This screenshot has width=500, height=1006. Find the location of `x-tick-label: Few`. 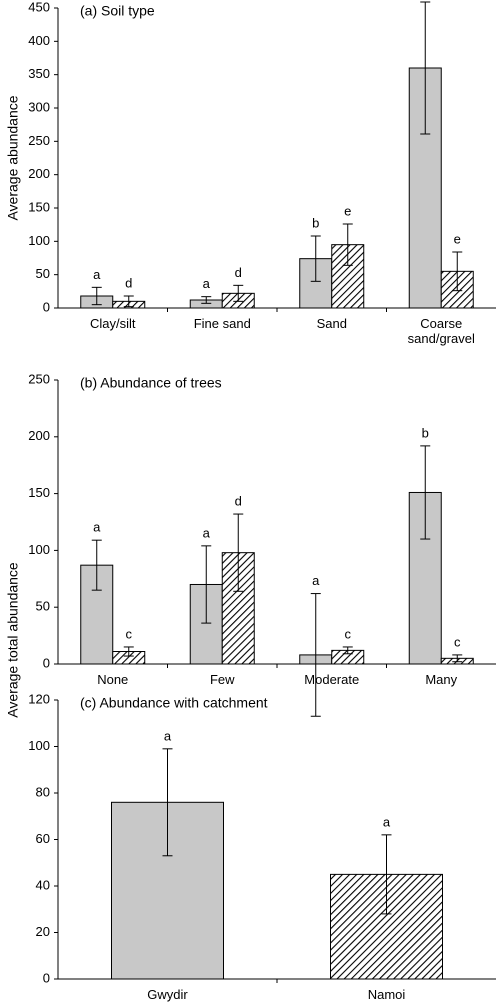

x-tick-label: Few is located at coordinates (222, 679).